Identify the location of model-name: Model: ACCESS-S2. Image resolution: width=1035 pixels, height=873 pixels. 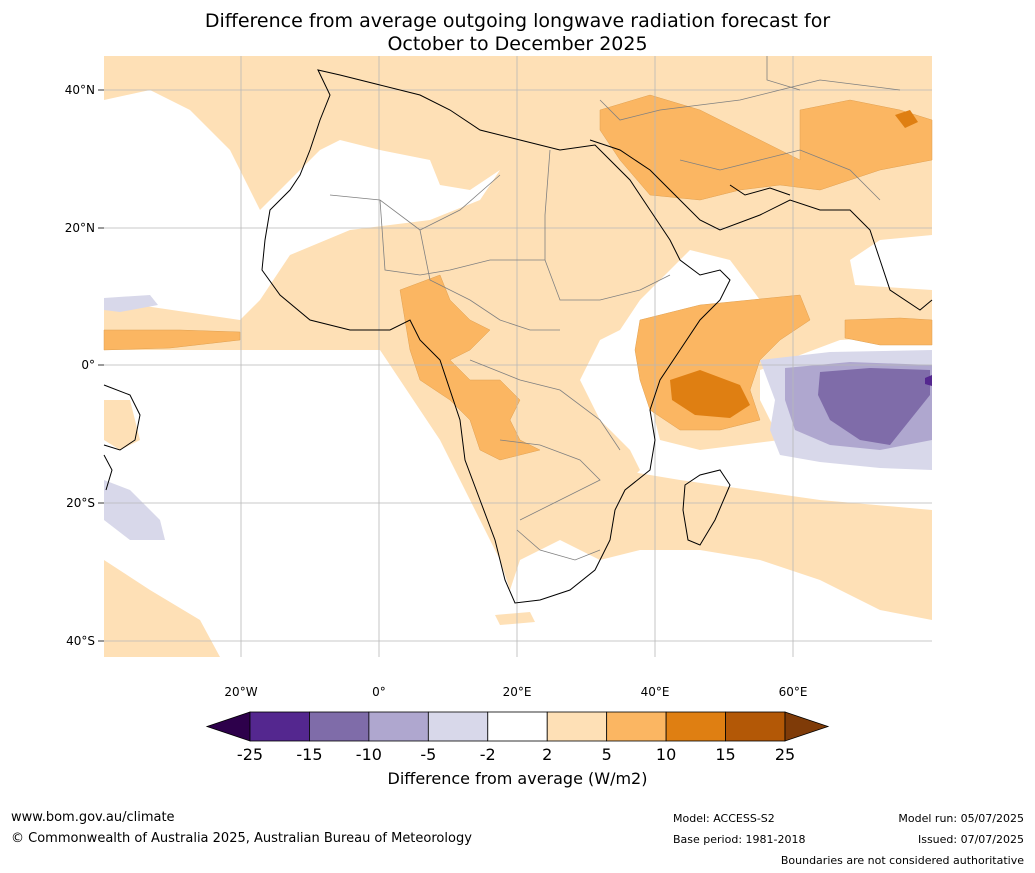
(724, 818).